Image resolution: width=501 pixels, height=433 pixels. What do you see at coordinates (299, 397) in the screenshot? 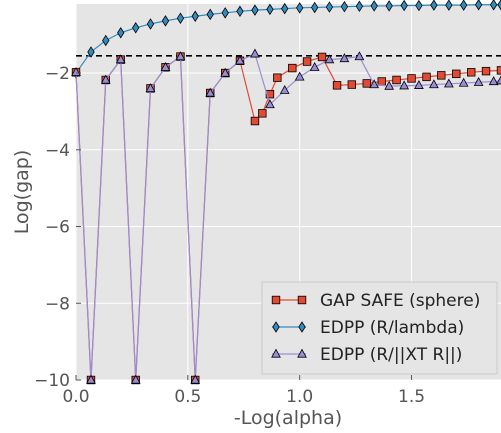
I see `x-tick-label: 1.0` at bounding box center [299, 397].